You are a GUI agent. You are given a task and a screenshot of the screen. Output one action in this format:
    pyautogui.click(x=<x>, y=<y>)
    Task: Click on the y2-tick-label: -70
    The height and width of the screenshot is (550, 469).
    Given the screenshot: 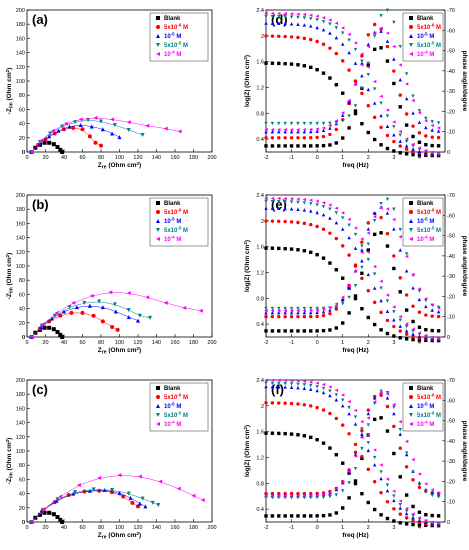 What is the action you would take?
    pyautogui.click(x=451, y=11)
    